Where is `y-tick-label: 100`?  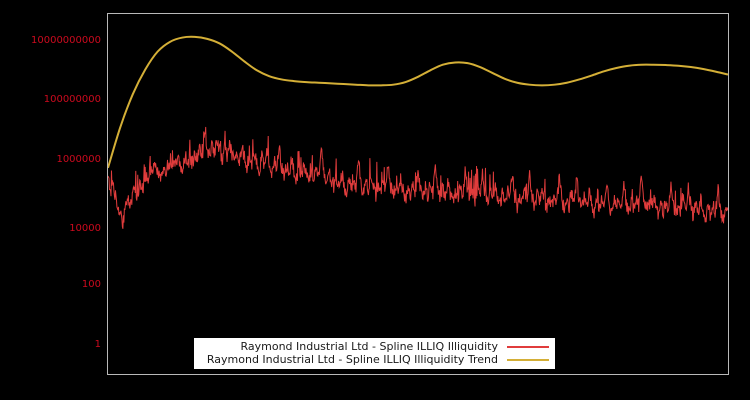 y-tick-label: 100 is located at coordinates (91, 284).